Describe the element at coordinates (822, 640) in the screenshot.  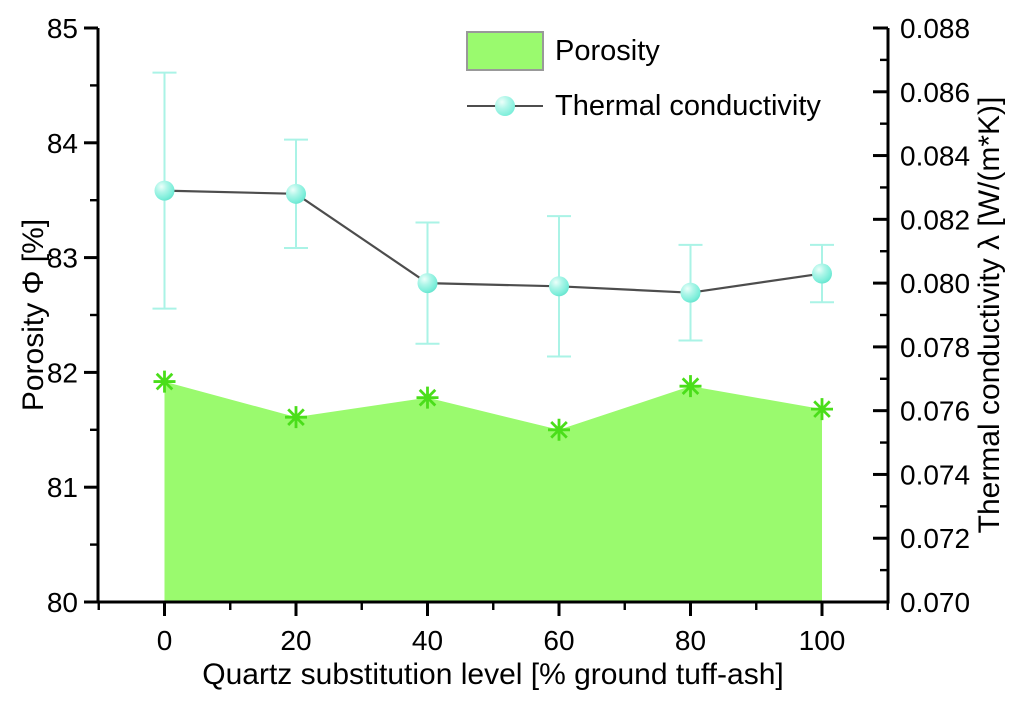
I see `x-axis-tick-label: 100` at that location.